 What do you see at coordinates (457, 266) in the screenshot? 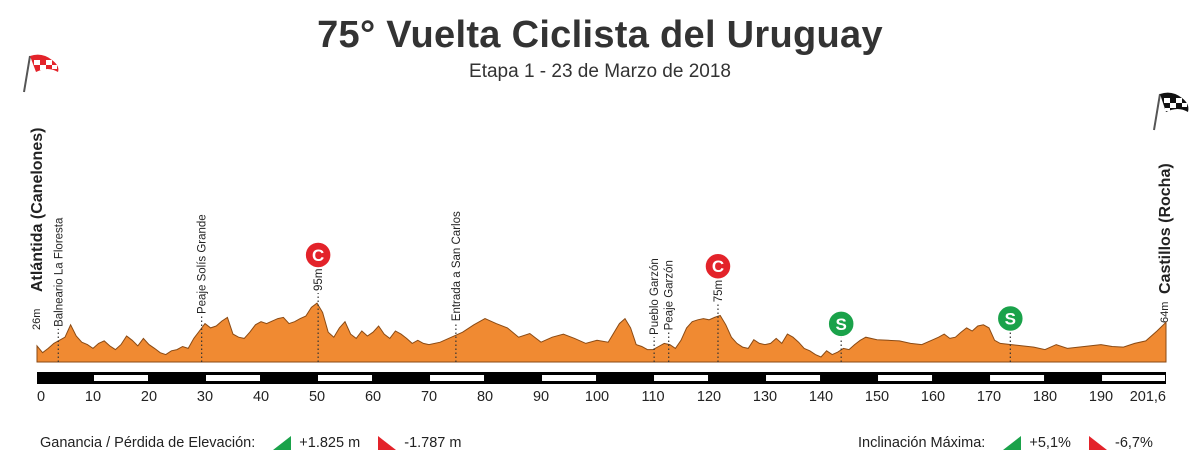
I see `waypoint-label: Entrada a San Carlos` at bounding box center [457, 266].